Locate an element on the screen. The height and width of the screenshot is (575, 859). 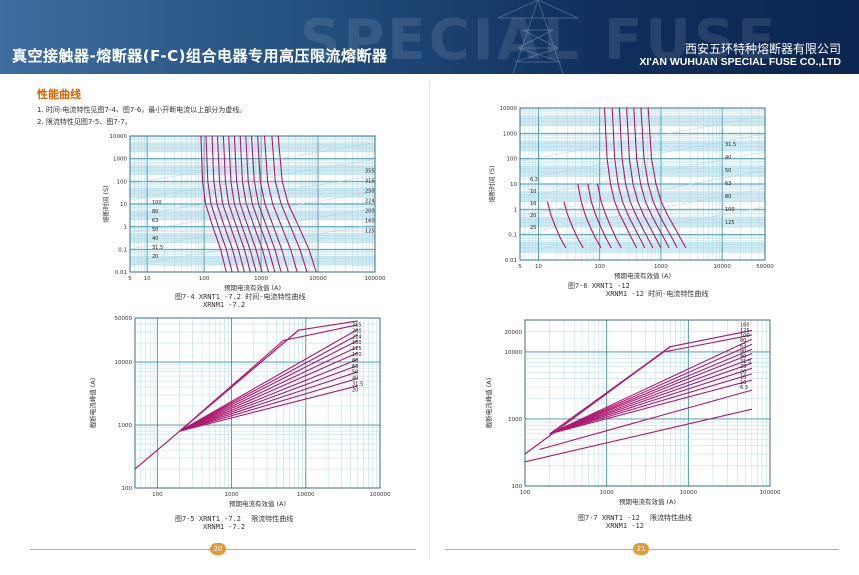
rating-label: 280 is located at coordinates (357, 331).